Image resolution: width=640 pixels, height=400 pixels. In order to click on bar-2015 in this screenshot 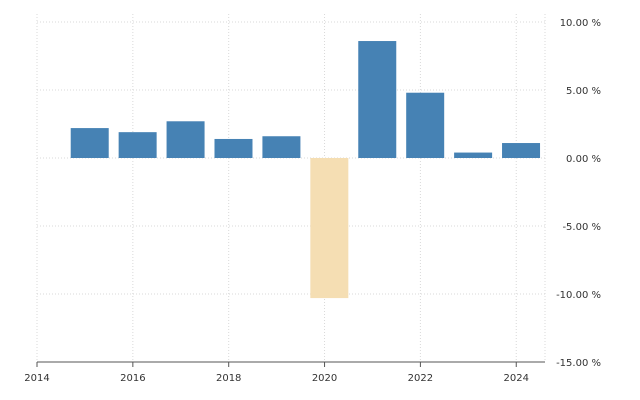, I will do `click(89, 143)`.